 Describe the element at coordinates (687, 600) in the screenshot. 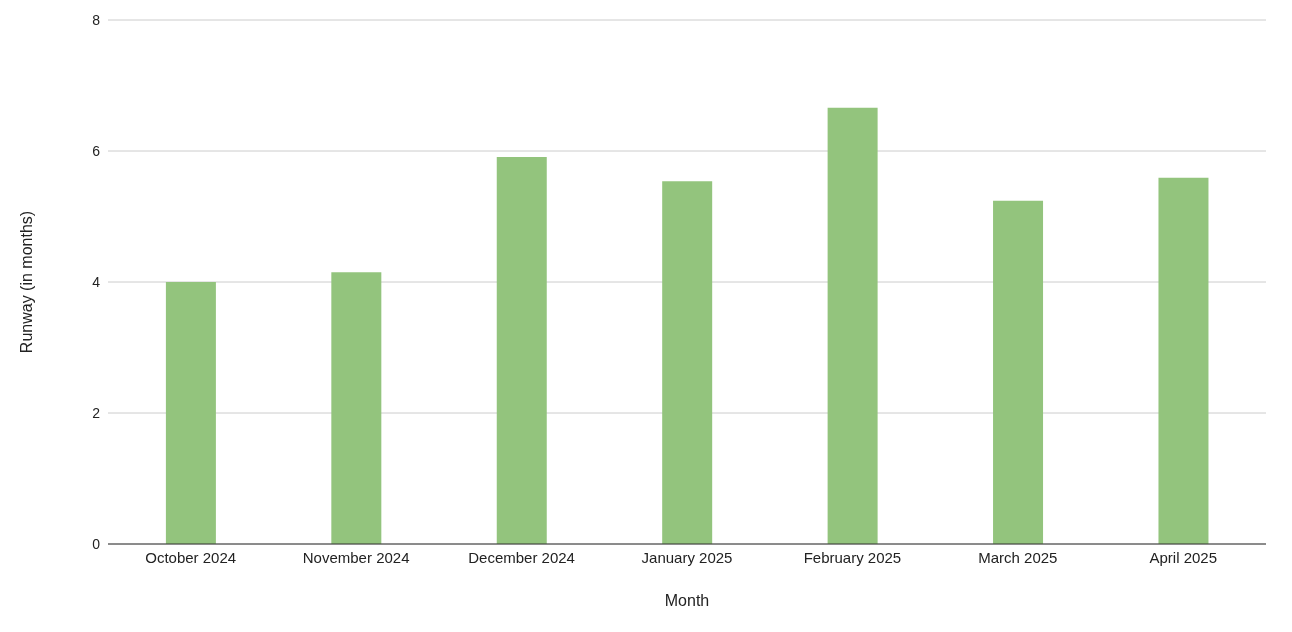

I see `x-axis-title: Month` at that location.